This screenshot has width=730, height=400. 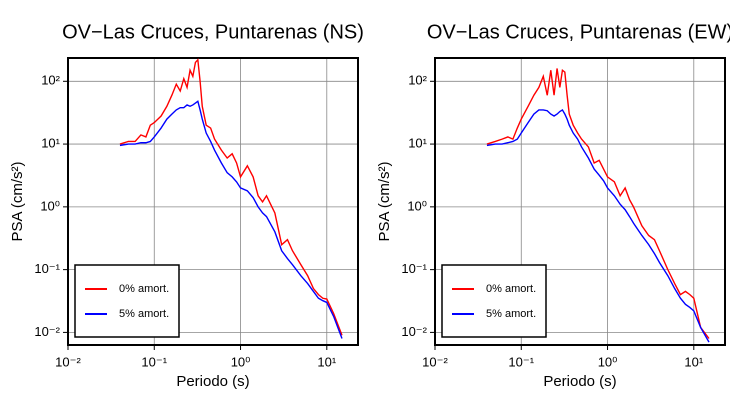 I want to click on chart-title: OV−Las Cruces, Puntarenas (NS), so click(x=213, y=32).